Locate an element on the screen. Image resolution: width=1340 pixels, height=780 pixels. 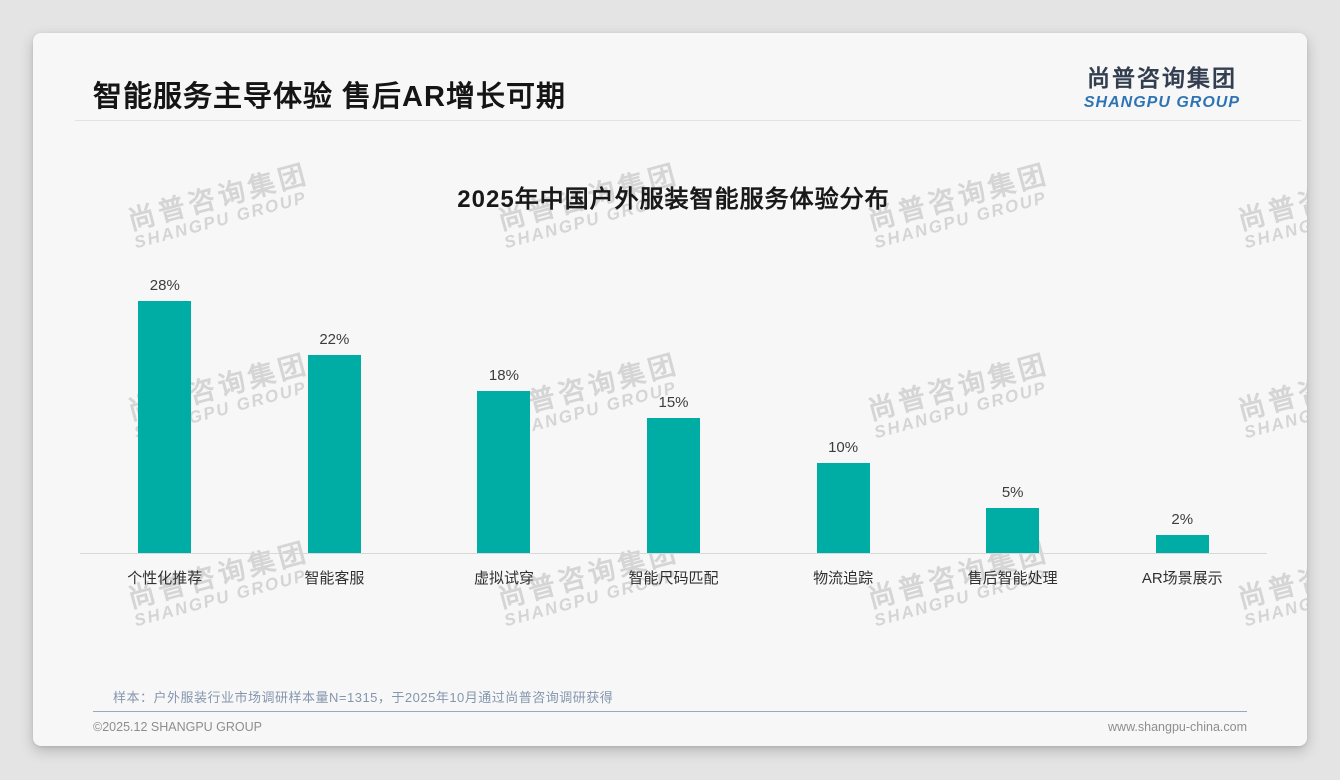
footer-website: www.shangpu-china.com is located at coordinates (1177, 727).